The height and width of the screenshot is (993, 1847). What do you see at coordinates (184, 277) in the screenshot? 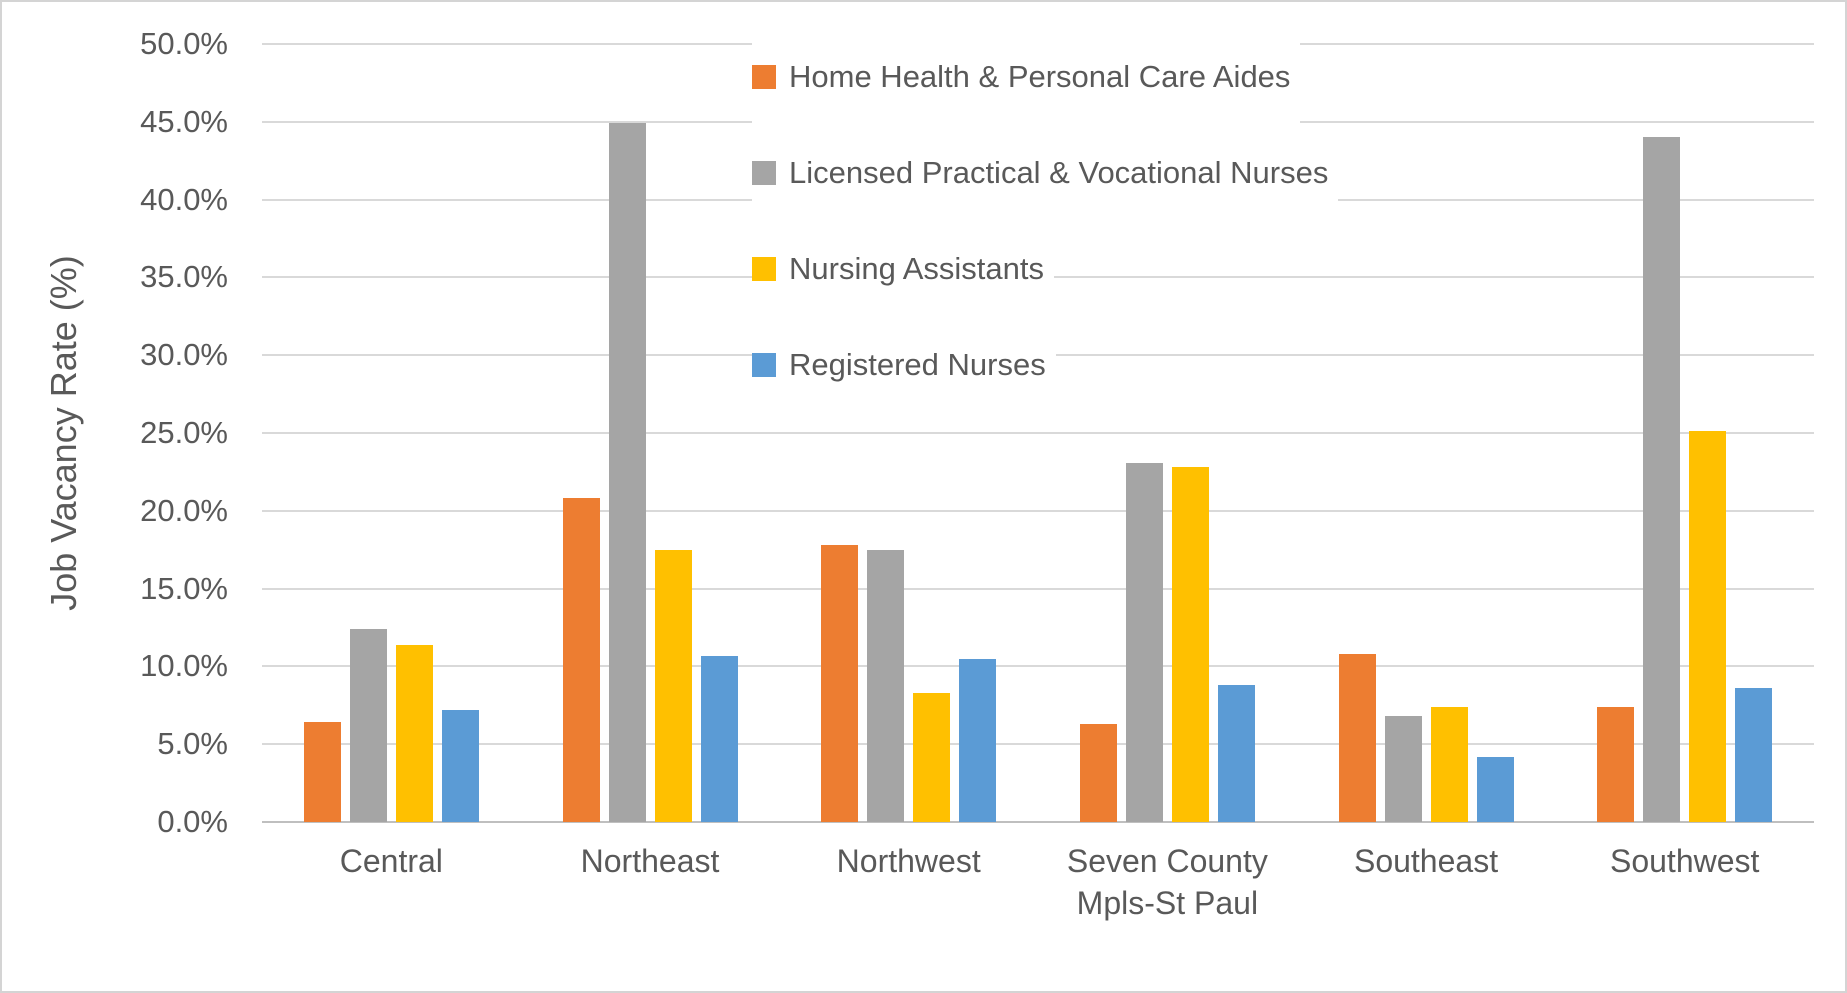
I see `y-tick-label: 35.0%` at bounding box center [184, 277].